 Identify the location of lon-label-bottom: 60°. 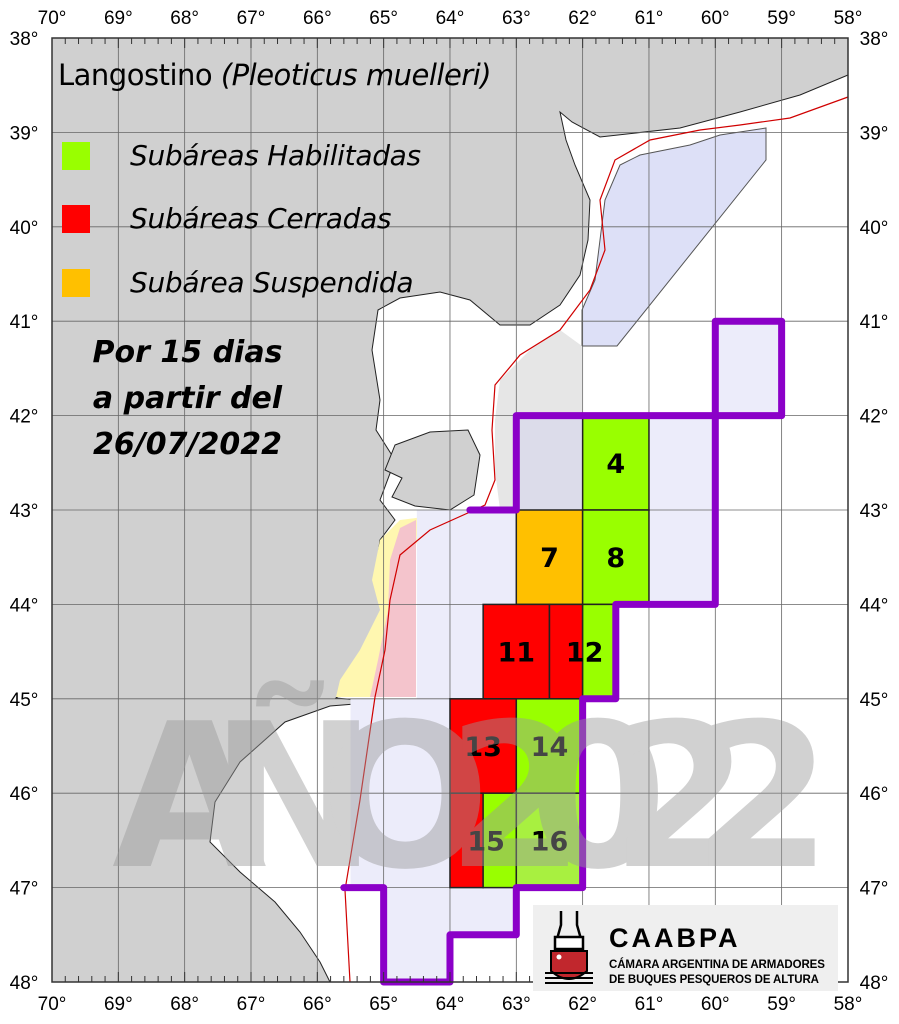
(715, 1004).